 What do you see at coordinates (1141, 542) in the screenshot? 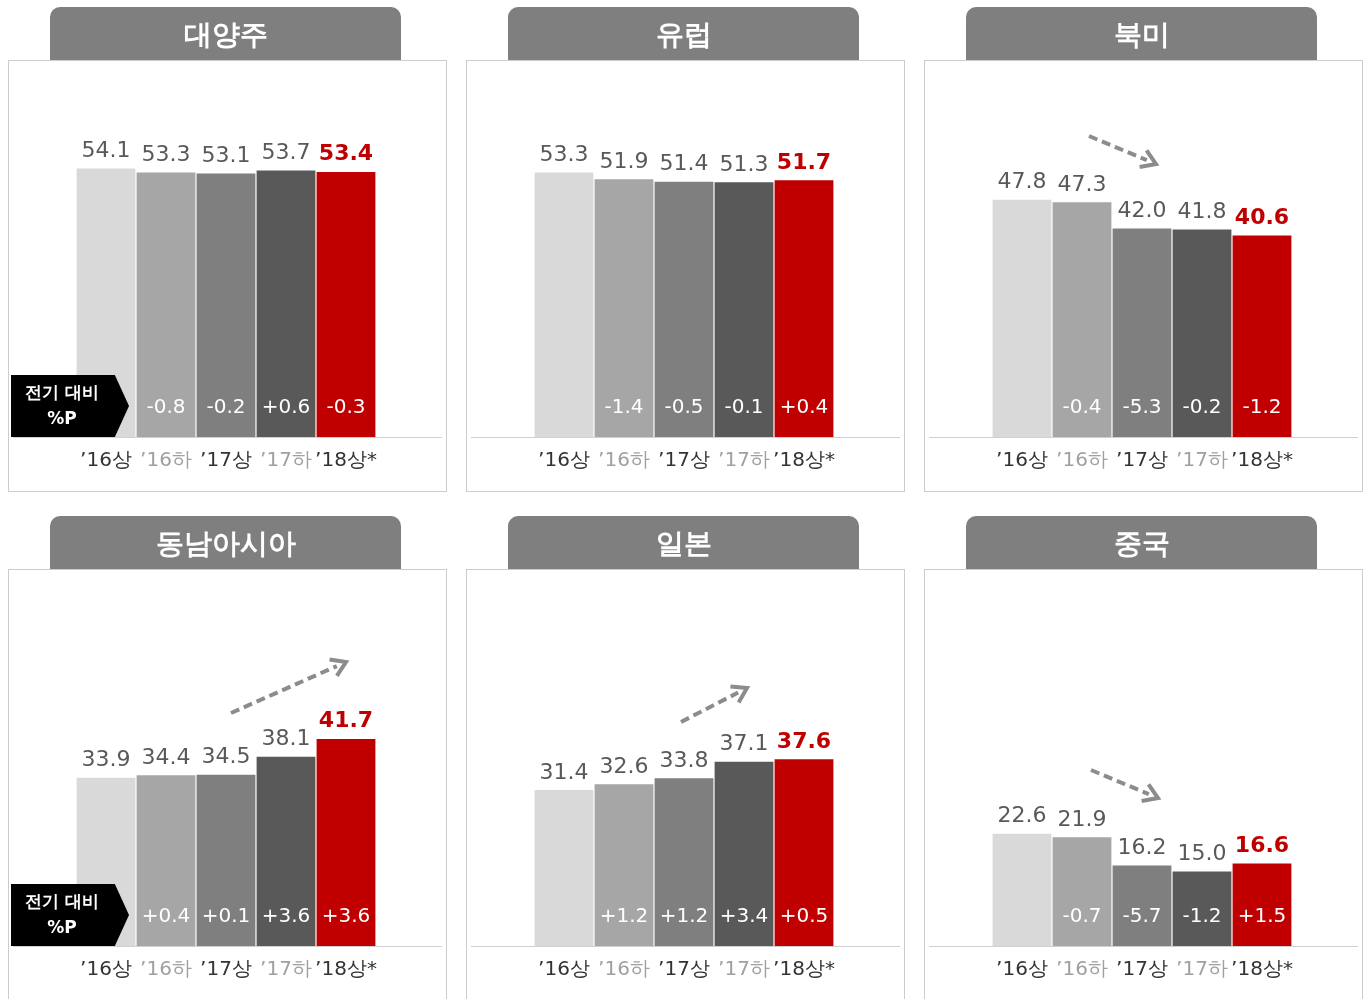
I see `chart-title: 중국` at bounding box center [1141, 542].